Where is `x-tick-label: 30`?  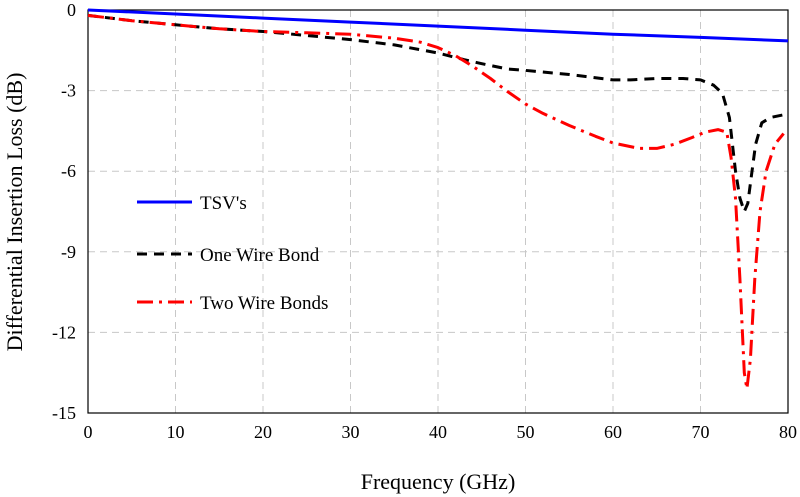
x-tick-label: 30 is located at coordinates (351, 432).